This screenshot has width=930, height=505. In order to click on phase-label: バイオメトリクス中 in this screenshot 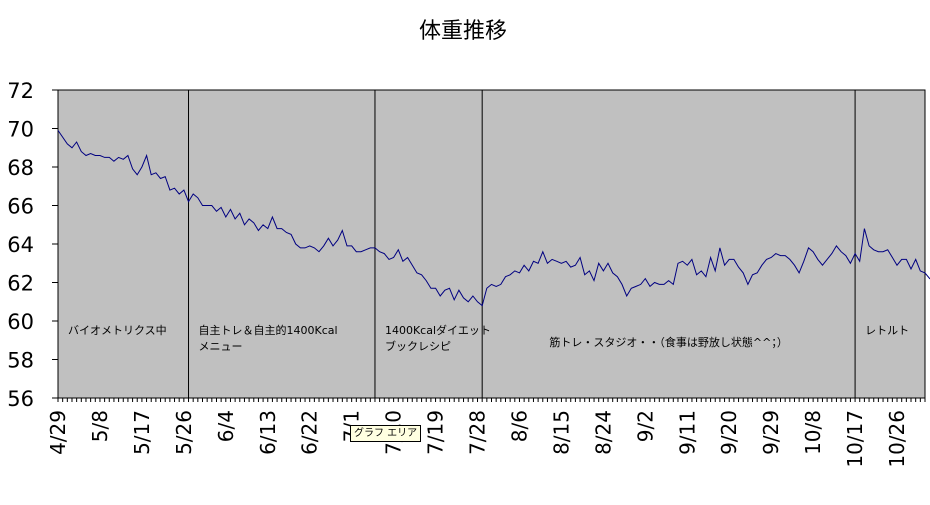, I will do `click(117, 330)`.